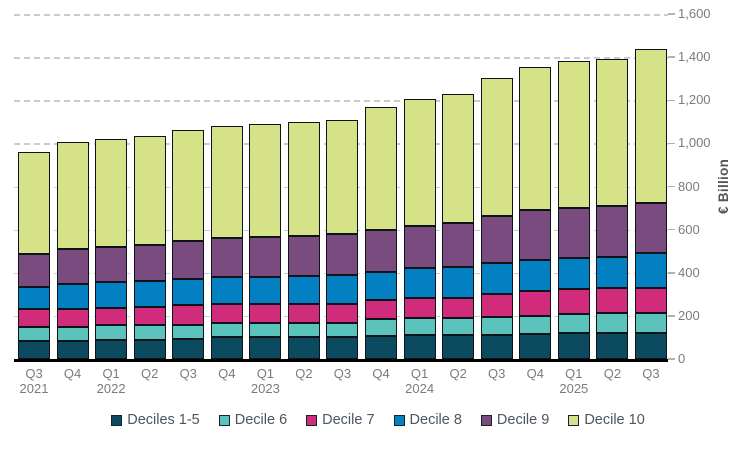 This screenshot has width=756, height=450. I want to click on legend-item-decile-7: Decile 7, so click(340, 420).